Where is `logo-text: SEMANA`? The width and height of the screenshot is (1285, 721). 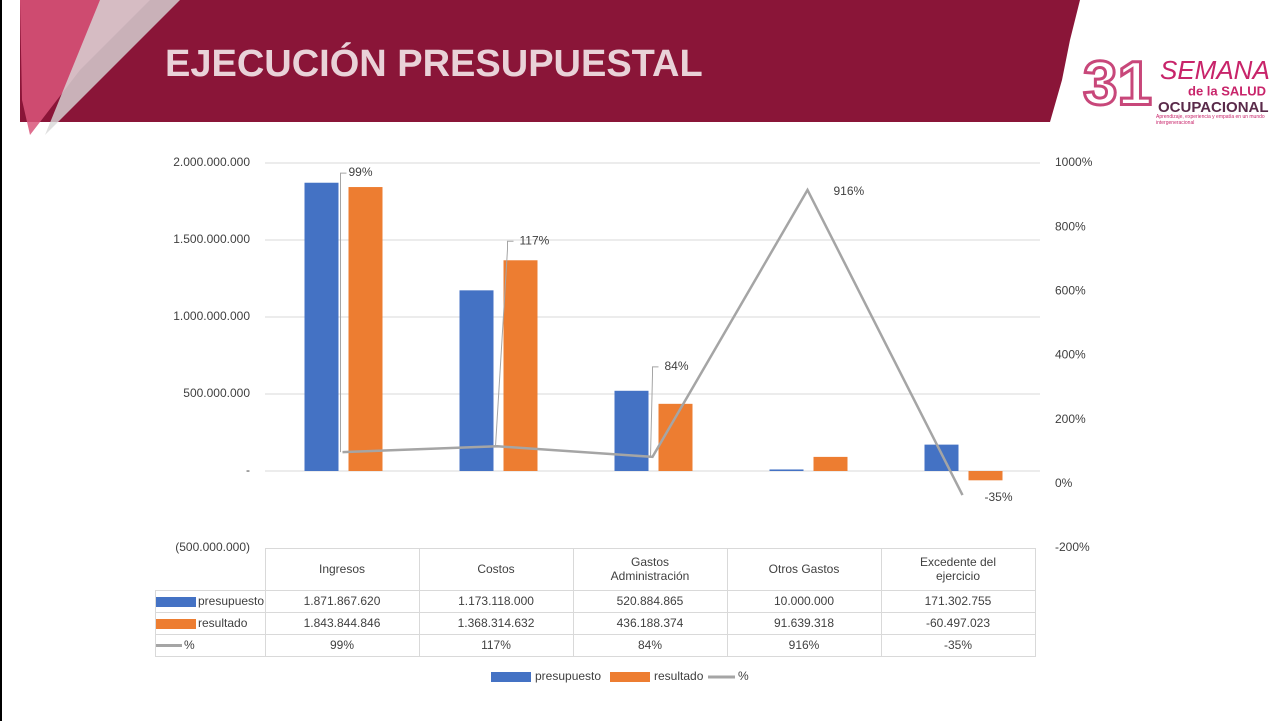 logo-text: SEMANA is located at coordinates (1215, 70).